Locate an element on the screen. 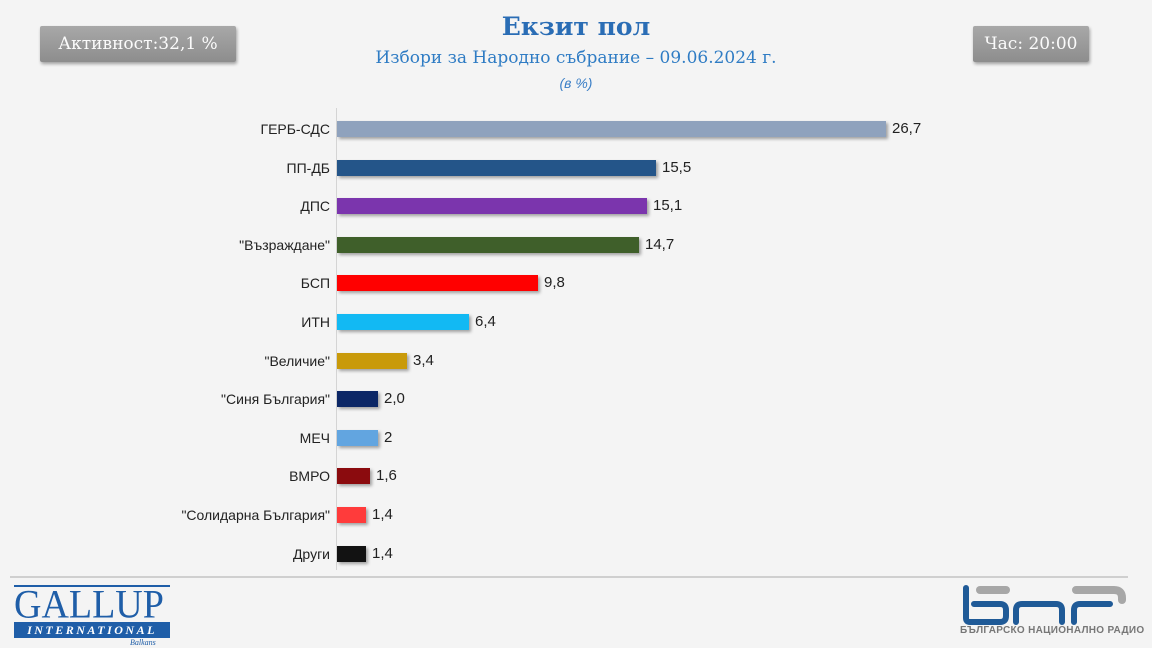  gallup-logo-wordmark: GALLUP is located at coordinates (89, 605).